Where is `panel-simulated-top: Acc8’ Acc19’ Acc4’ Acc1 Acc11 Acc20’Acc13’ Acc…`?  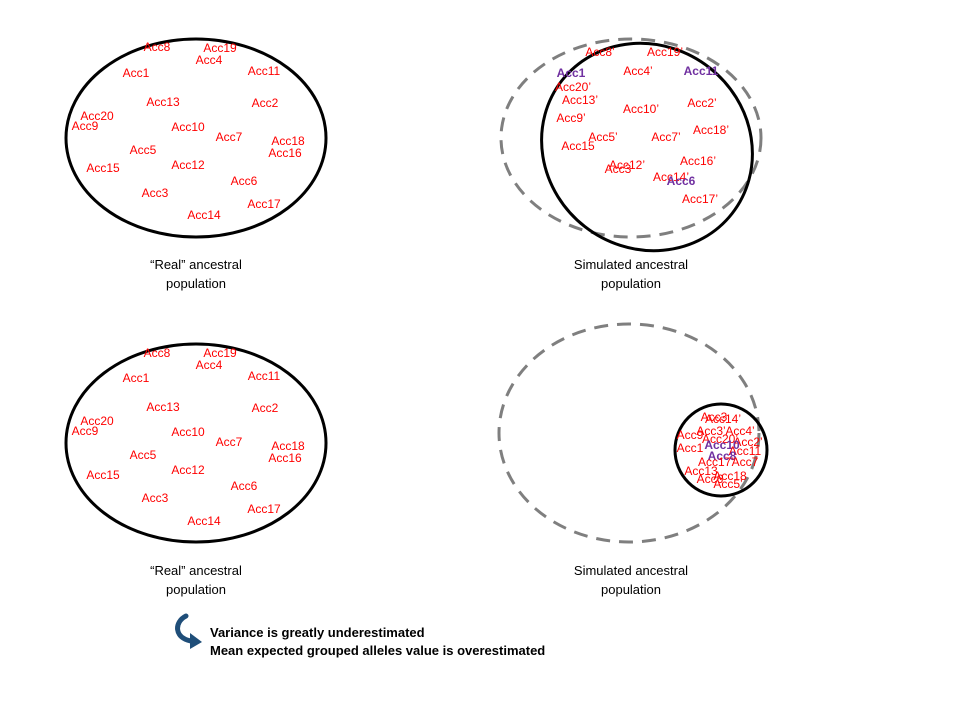
panel-simulated-top: Acc8’ Acc19’ Acc4’ Acc1 Acc11 Acc20’Acc13’ Acc… is located at coordinates (631, 164).